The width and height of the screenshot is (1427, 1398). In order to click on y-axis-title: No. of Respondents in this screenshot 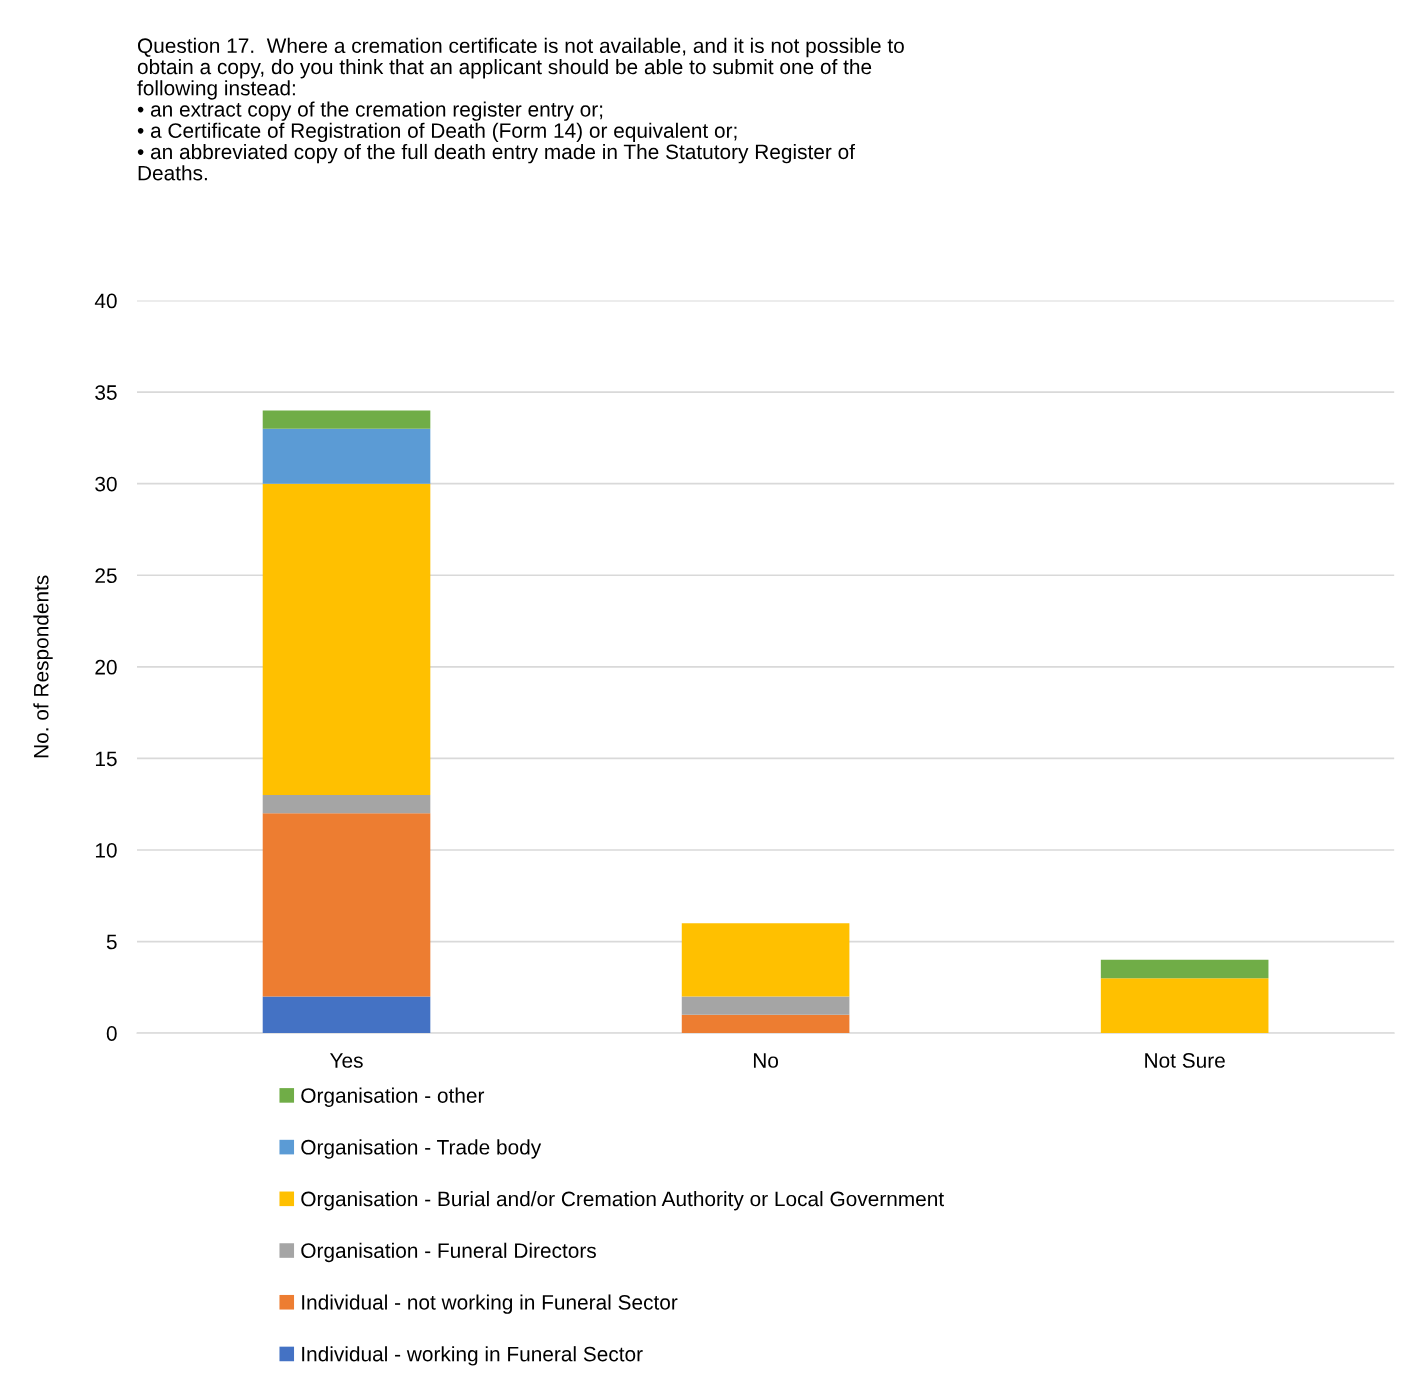, I will do `click(43, 666)`.